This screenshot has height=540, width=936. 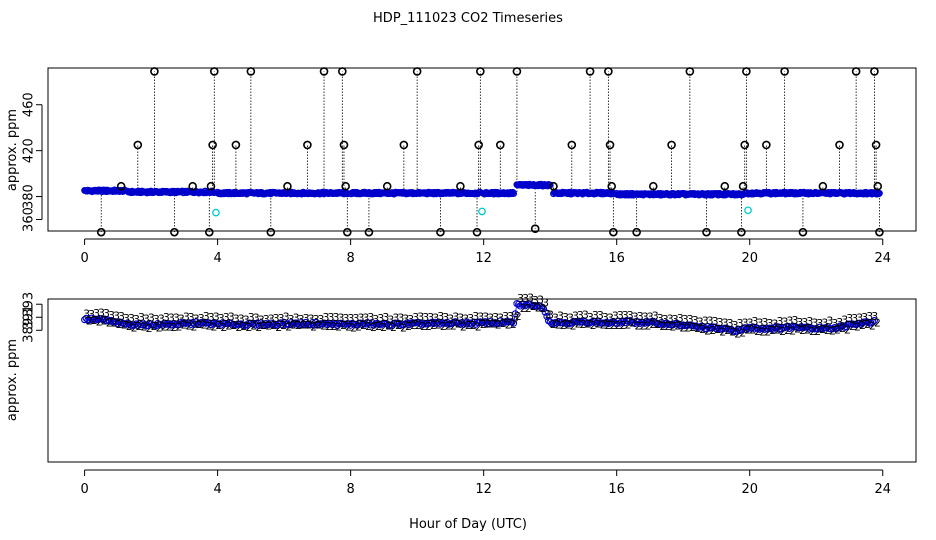 What do you see at coordinates (485, 483) in the screenshot?
I see `bottom-x-axis: 0 4 8 12 16 20 24` at bounding box center [485, 483].